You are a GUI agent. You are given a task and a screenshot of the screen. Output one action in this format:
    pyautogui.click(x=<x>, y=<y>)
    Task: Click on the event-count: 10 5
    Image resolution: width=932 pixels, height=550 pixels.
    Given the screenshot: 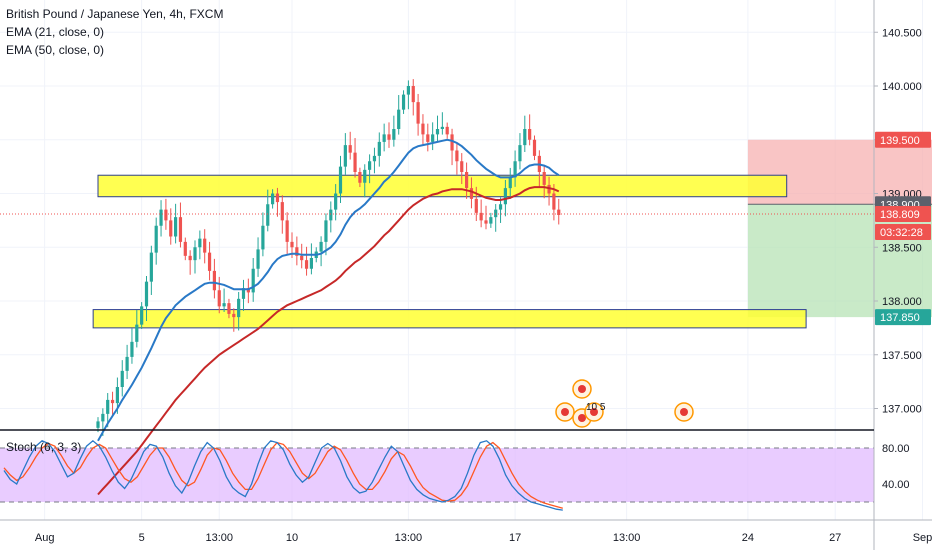 What is the action you would take?
    pyautogui.click(x=596, y=407)
    